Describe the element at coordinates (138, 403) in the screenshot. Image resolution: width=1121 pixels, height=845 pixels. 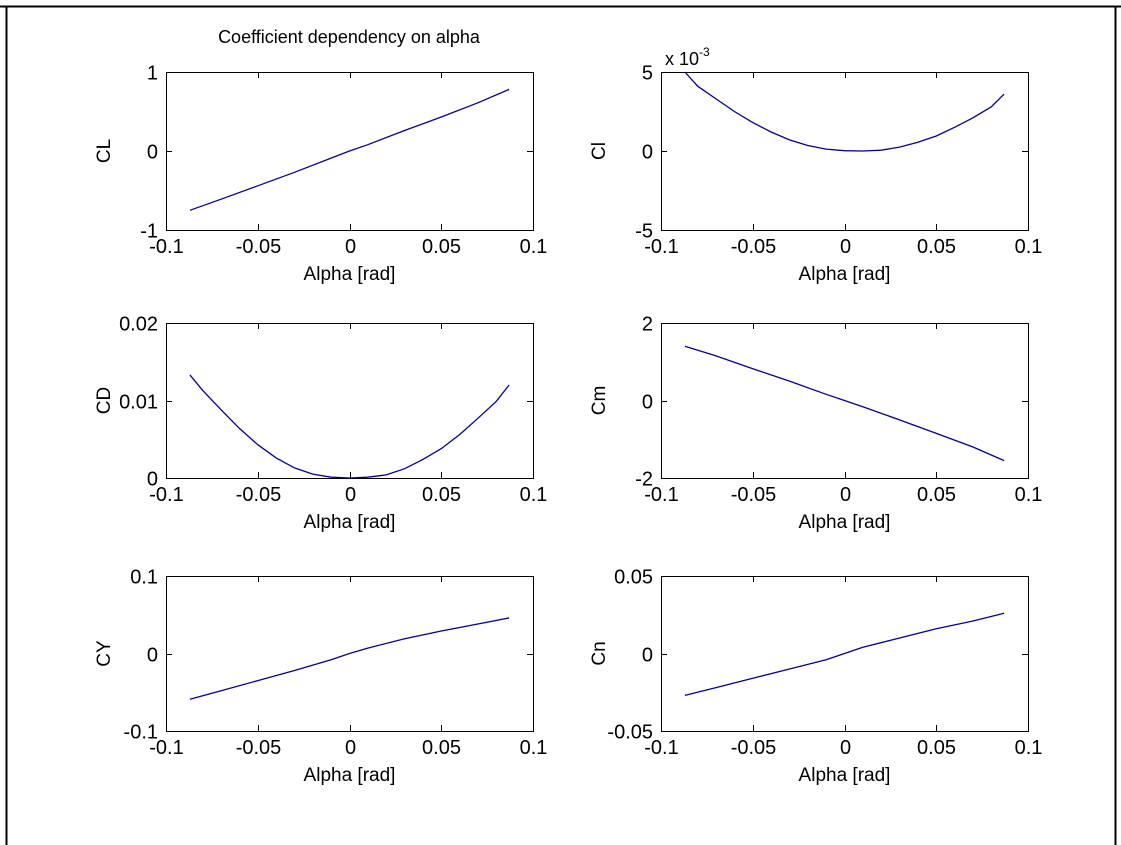
I see `y-tick-label: 0.01` at that location.